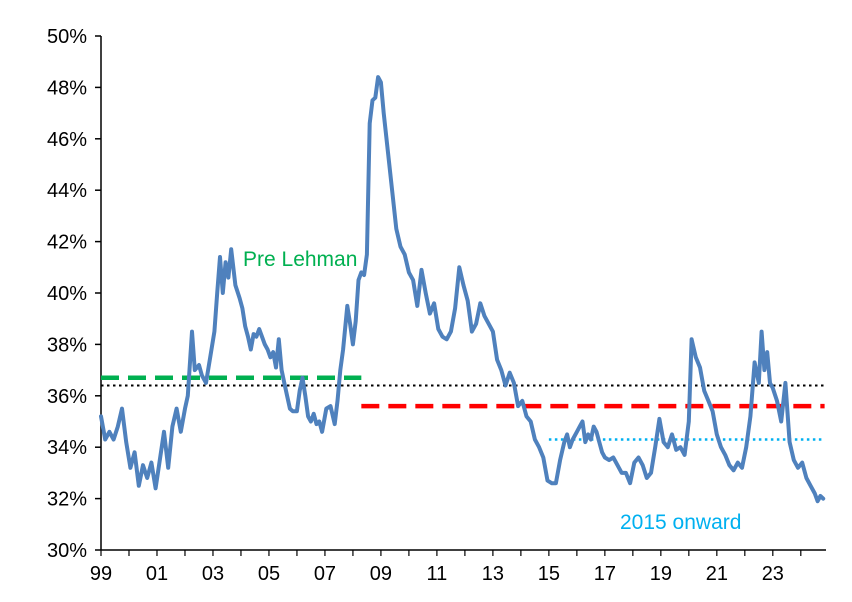 The width and height of the screenshot is (852, 602). Describe the element at coordinates (67, 88) in the screenshot. I see `y-tick-label: 48%` at that location.